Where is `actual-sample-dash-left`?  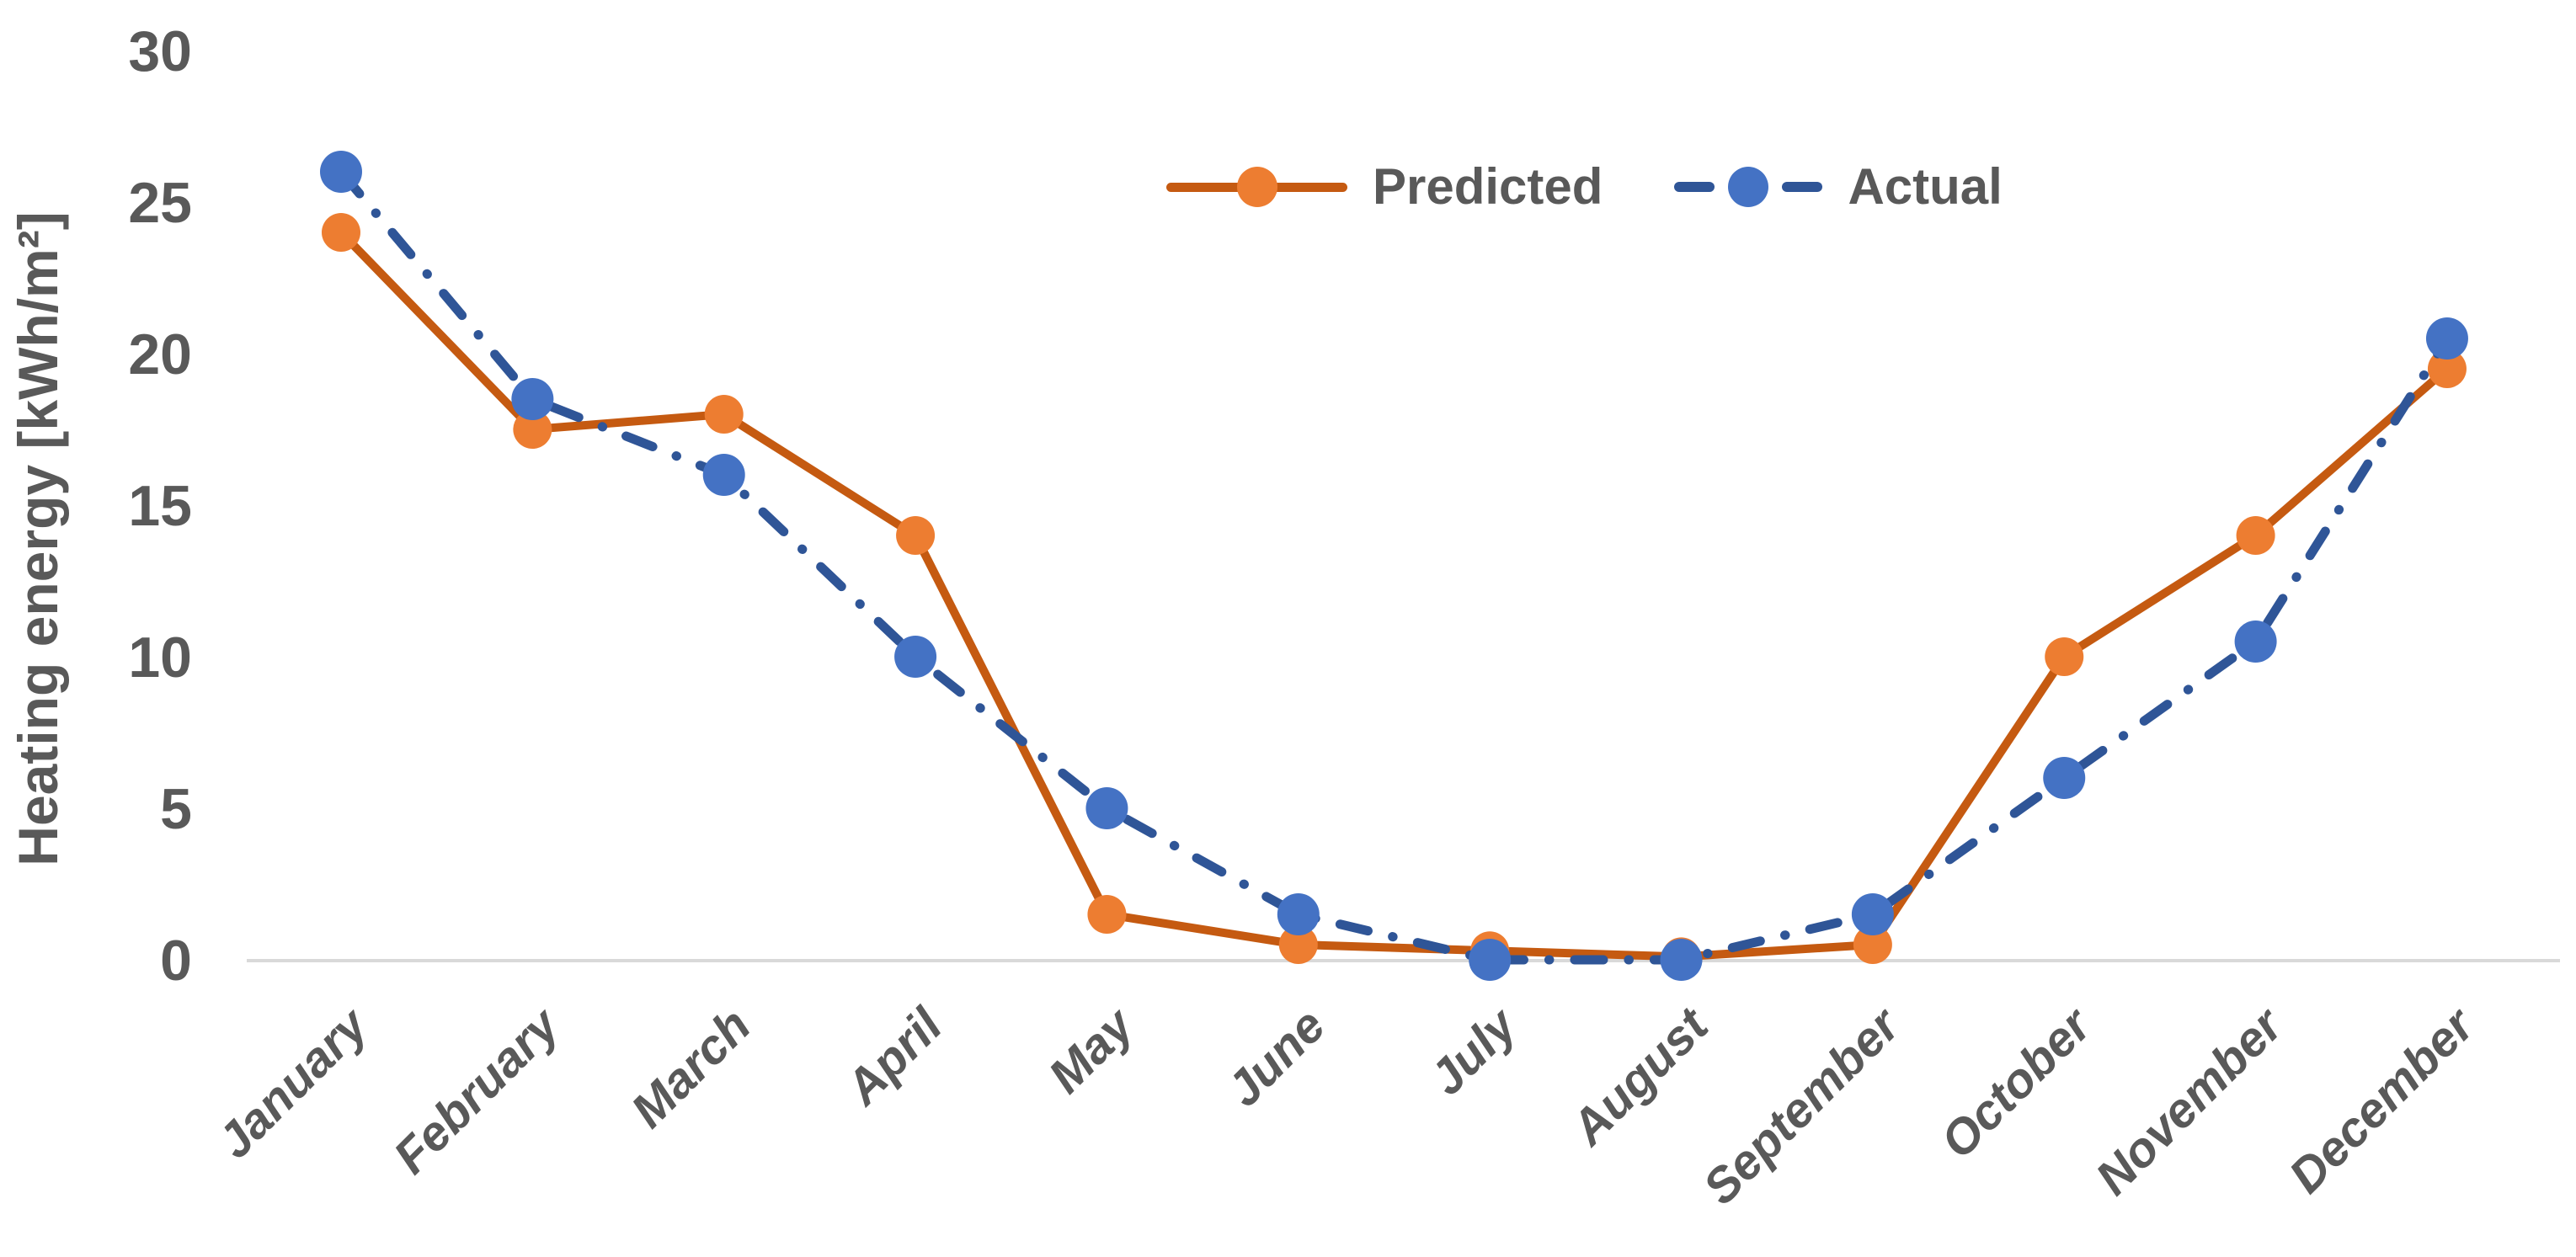
actual-sample-dash-left is located at coordinates (1694, 187).